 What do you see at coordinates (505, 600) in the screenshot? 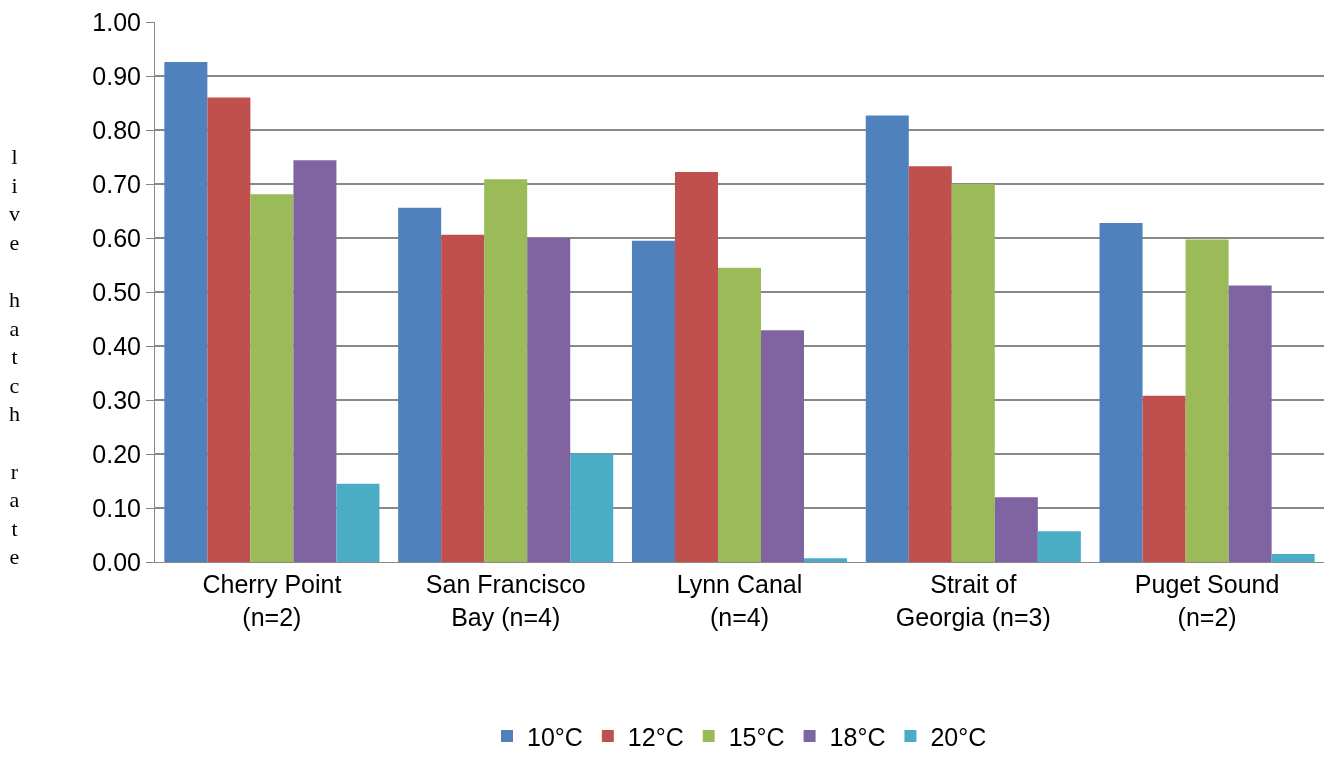
I see `x-tick-label: San Francisco Bay (n=4)` at bounding box center [505, 600].